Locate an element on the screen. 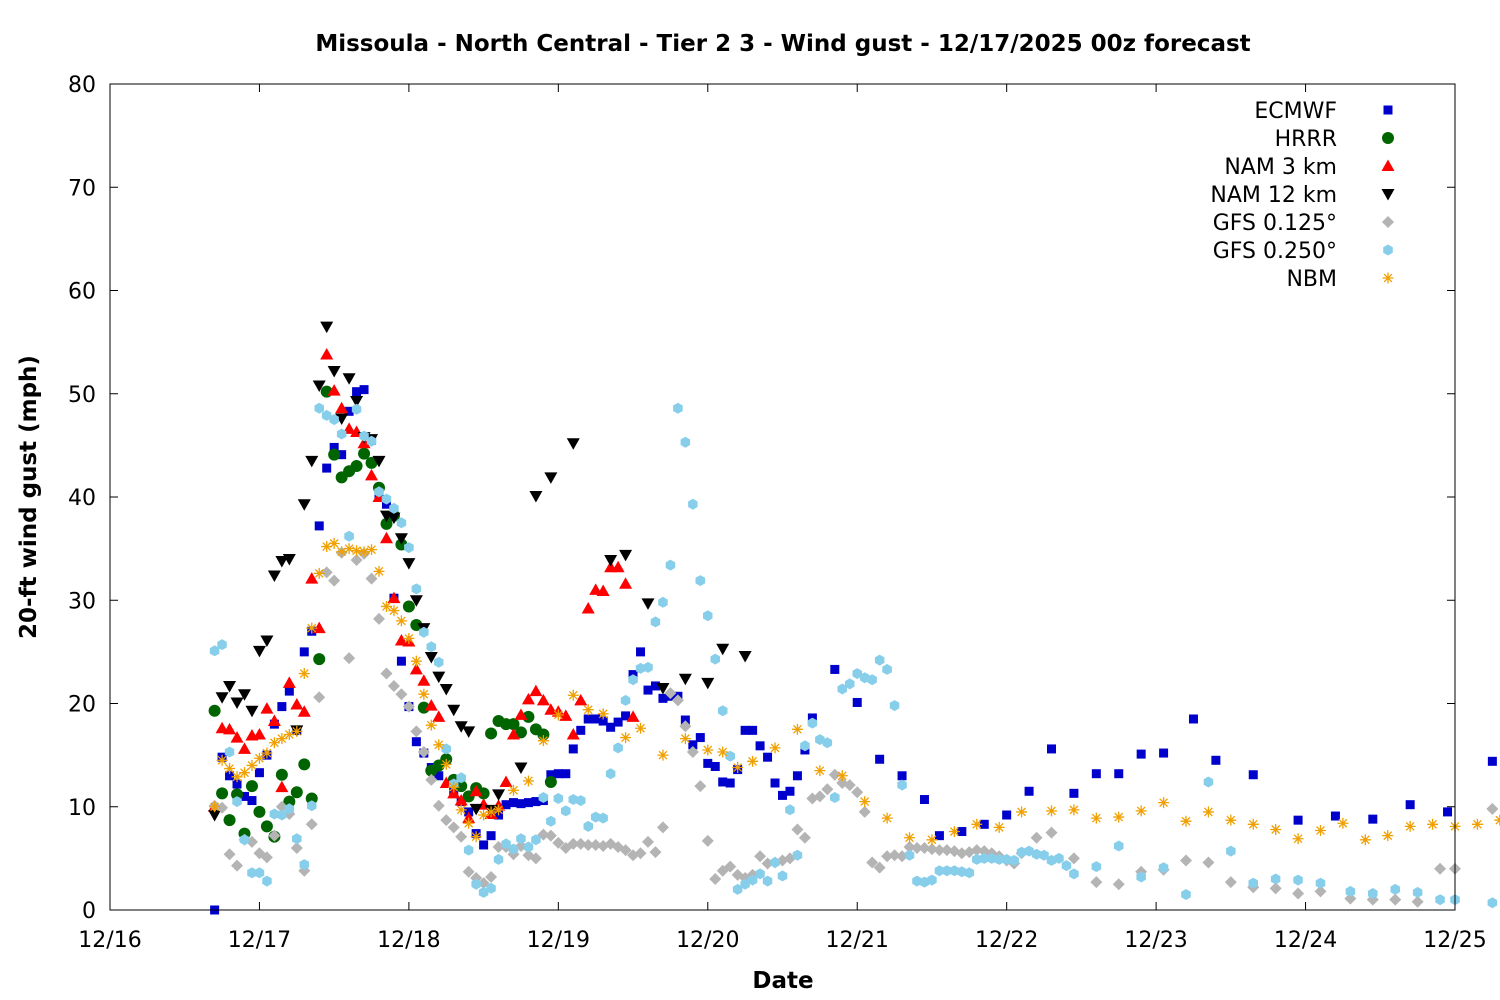 Image resolution: width=1500 pixels, height=1000 pixels. series-hrrr is located at coordinates (382, 614).